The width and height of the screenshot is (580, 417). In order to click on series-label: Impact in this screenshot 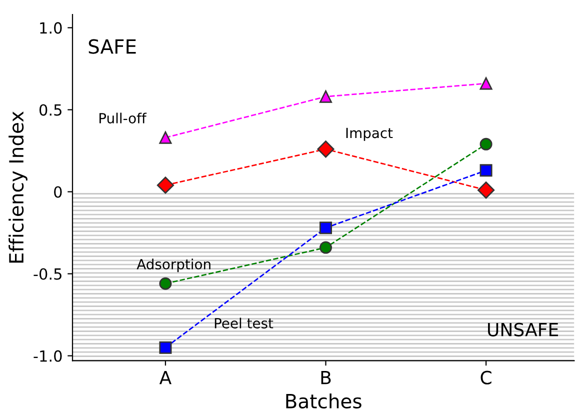, I will do `click(369, 134)`.